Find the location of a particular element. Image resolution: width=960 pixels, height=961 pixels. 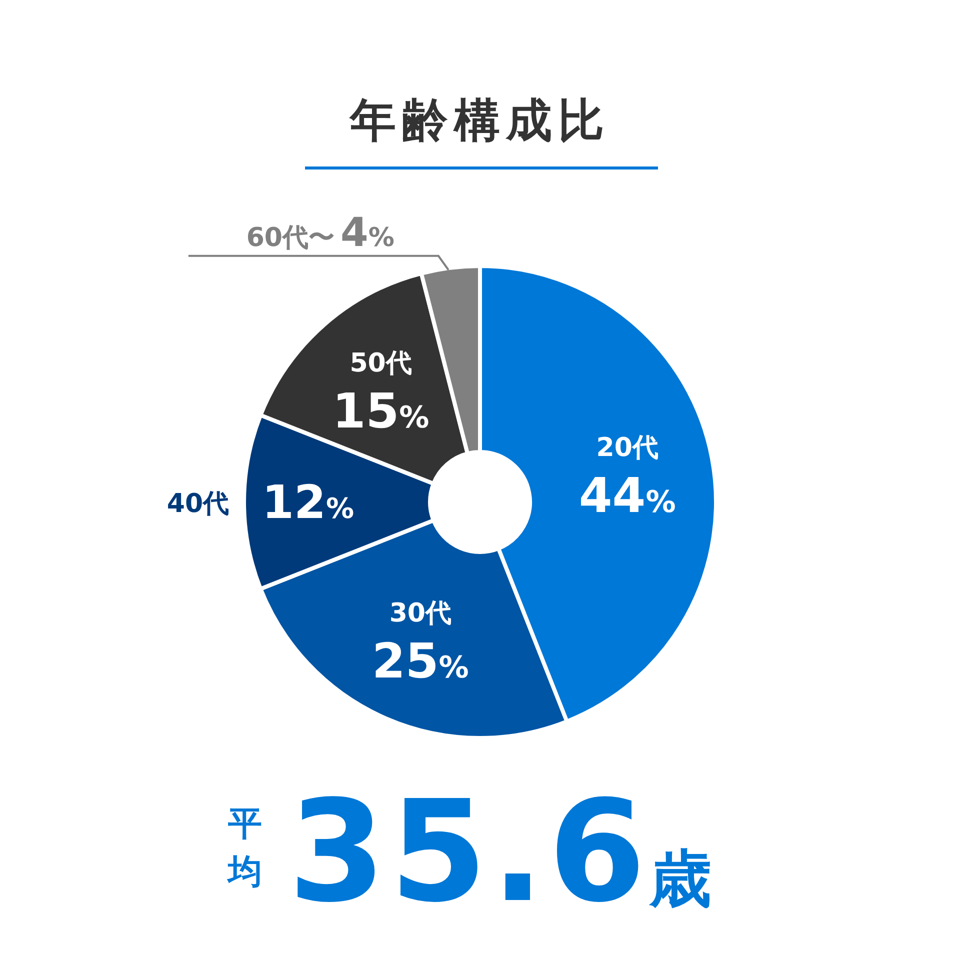

slice-label: 50代 is located at coordinates (381, 363).